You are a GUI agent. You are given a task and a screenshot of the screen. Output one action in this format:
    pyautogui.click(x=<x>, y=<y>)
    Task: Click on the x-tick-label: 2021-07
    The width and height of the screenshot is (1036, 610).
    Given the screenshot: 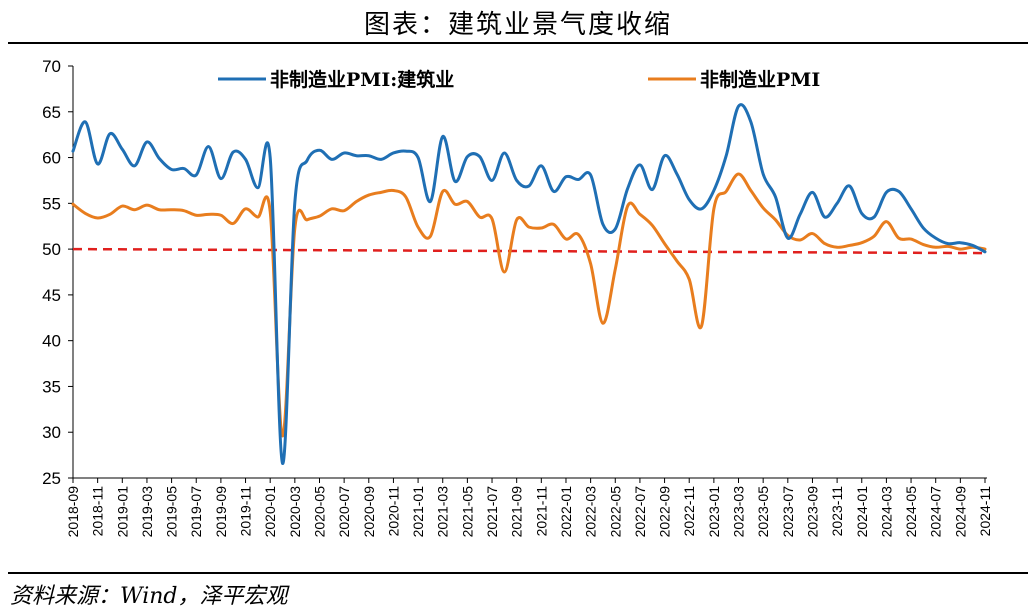 What is the action you would take?
    pyautogui.click(x=492, y=512)
    